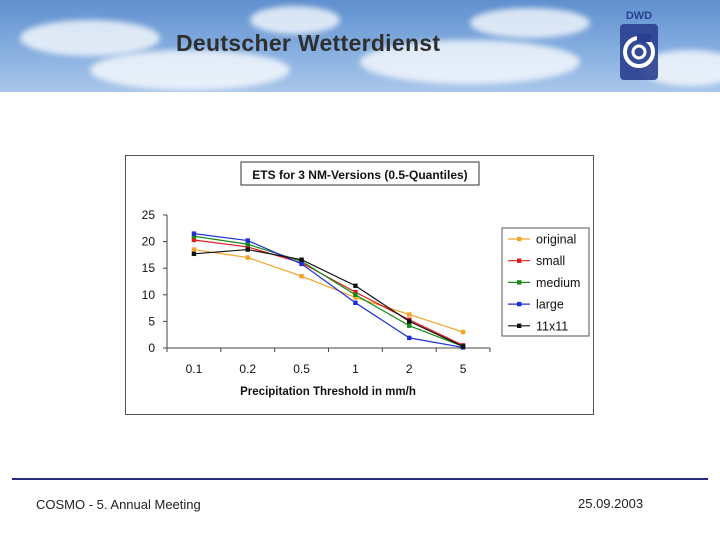 This screenshot has width=720, height=540. I want to click on legend-marker-11x11, so click(519, 325).